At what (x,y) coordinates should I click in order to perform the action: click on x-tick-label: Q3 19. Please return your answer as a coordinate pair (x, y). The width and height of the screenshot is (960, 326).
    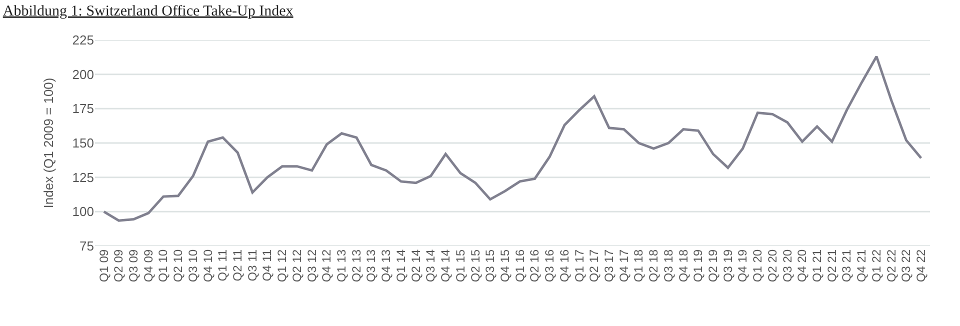
    Looking at the image, I should click on (727, 265).